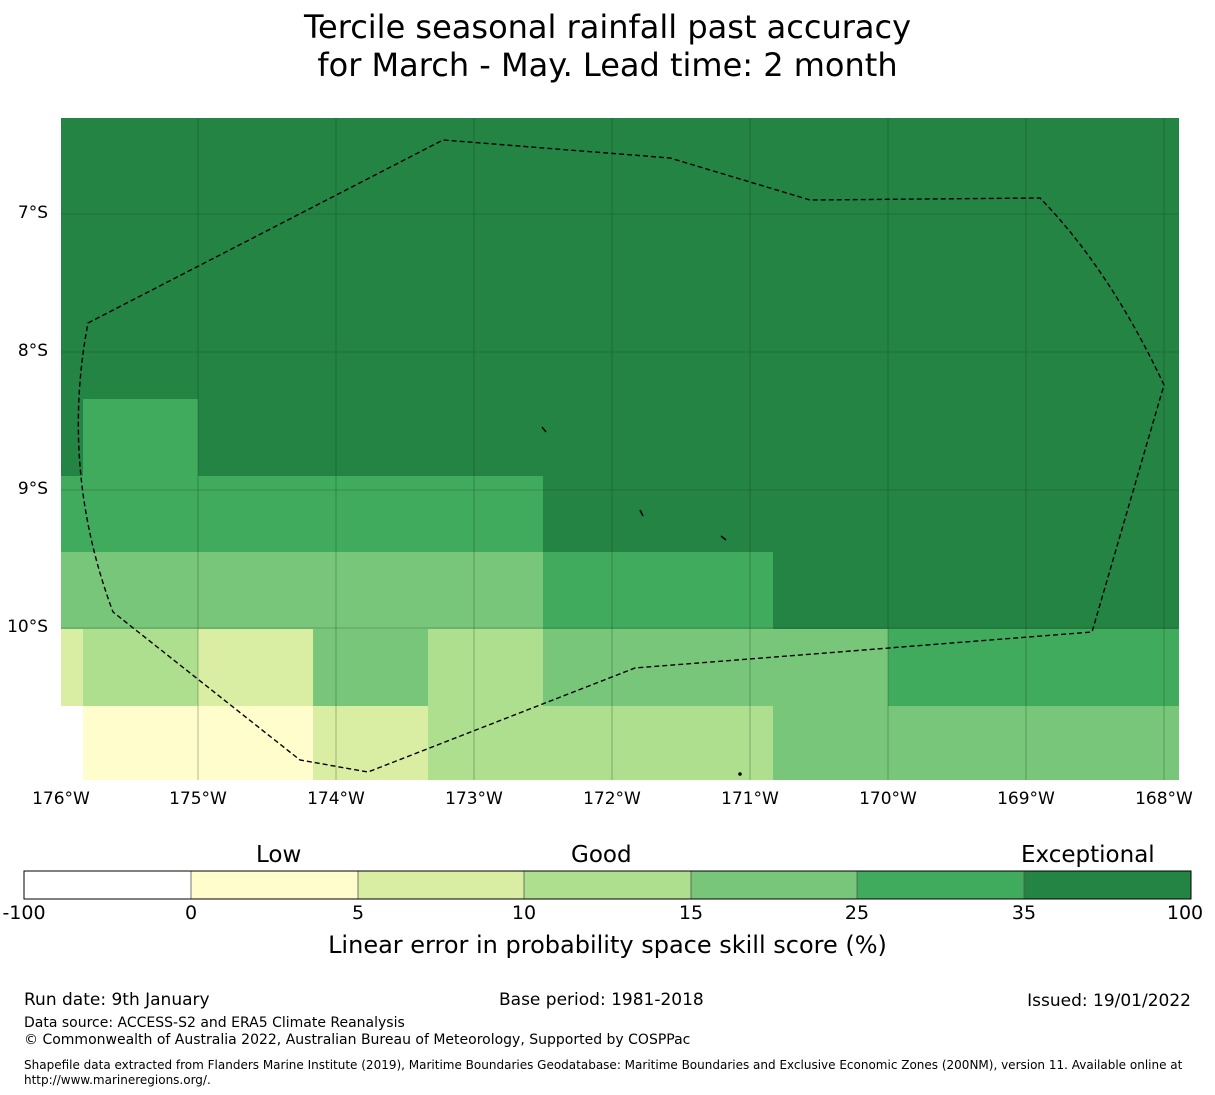 The image size is (1215, 1095). I want to click on lon-label: 171°W, so click(750, 799).